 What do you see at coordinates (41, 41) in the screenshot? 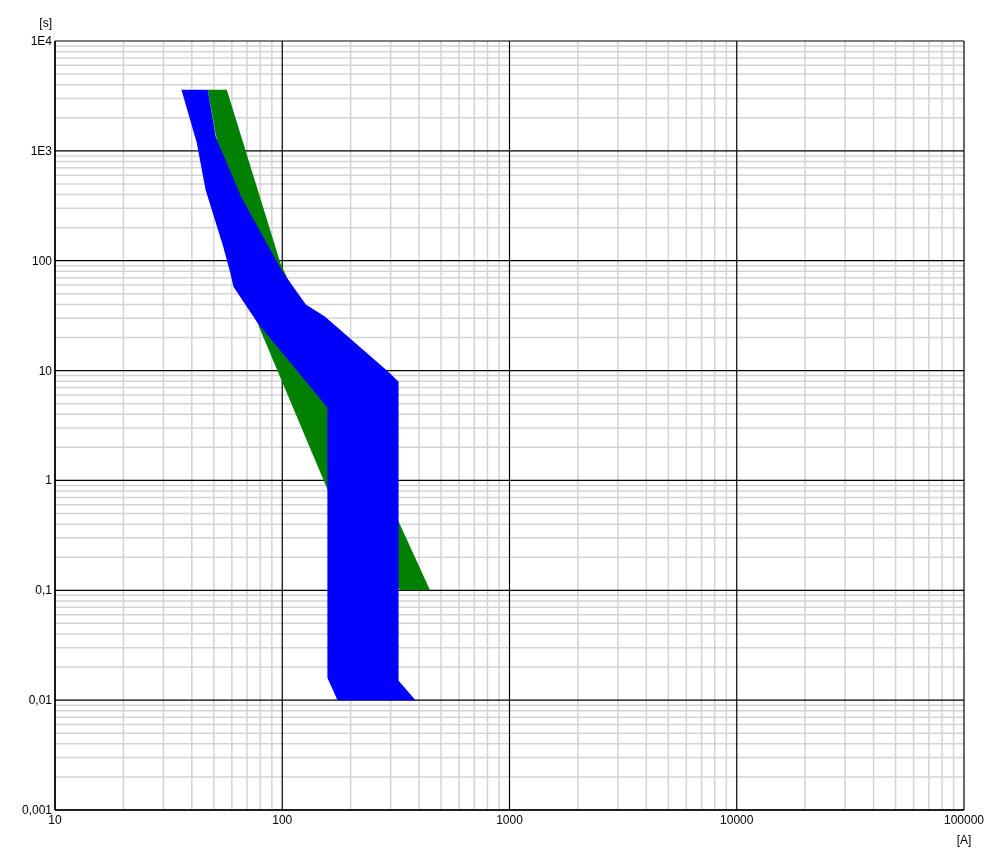
I see `y-tick-label: 1E4` at bounding box center [41, 41].